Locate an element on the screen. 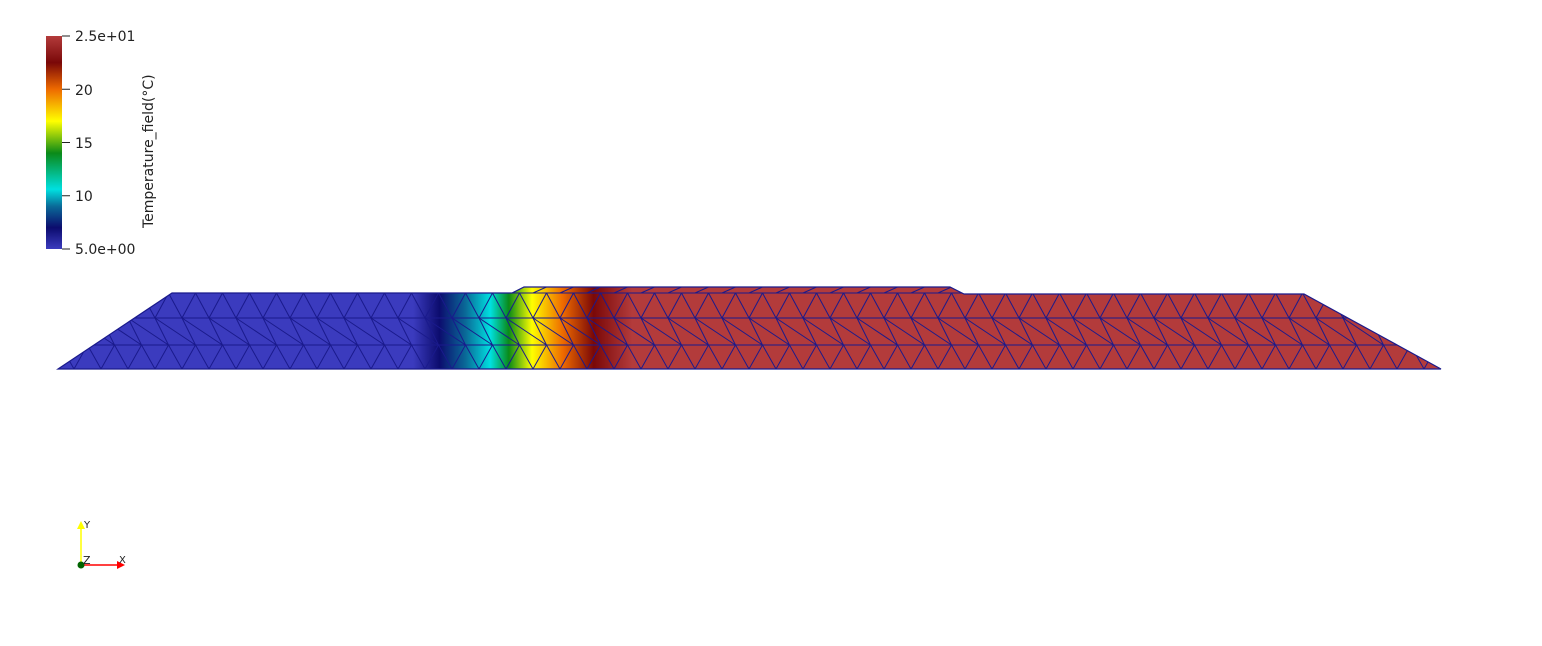 This screenshot has height=646, width=1542. y-axis-arrow is located at coordinates (81, 525).